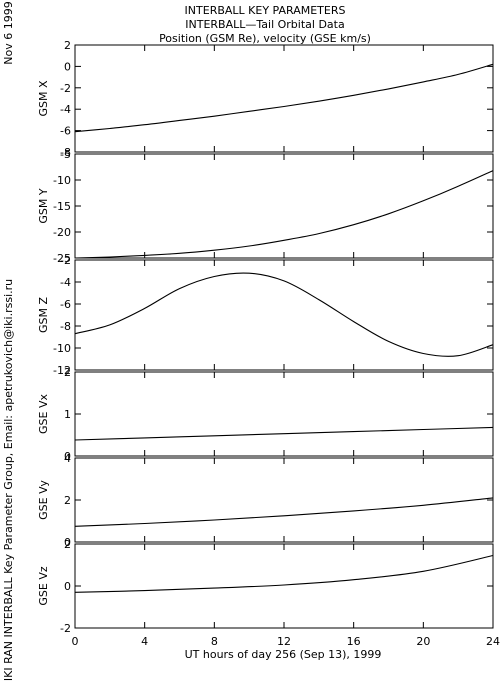 This screenshot has width=504, height=684. Describe the element at coordinates (62, 206) in the screenshot. I see `y-tick-label: -15` at that location.